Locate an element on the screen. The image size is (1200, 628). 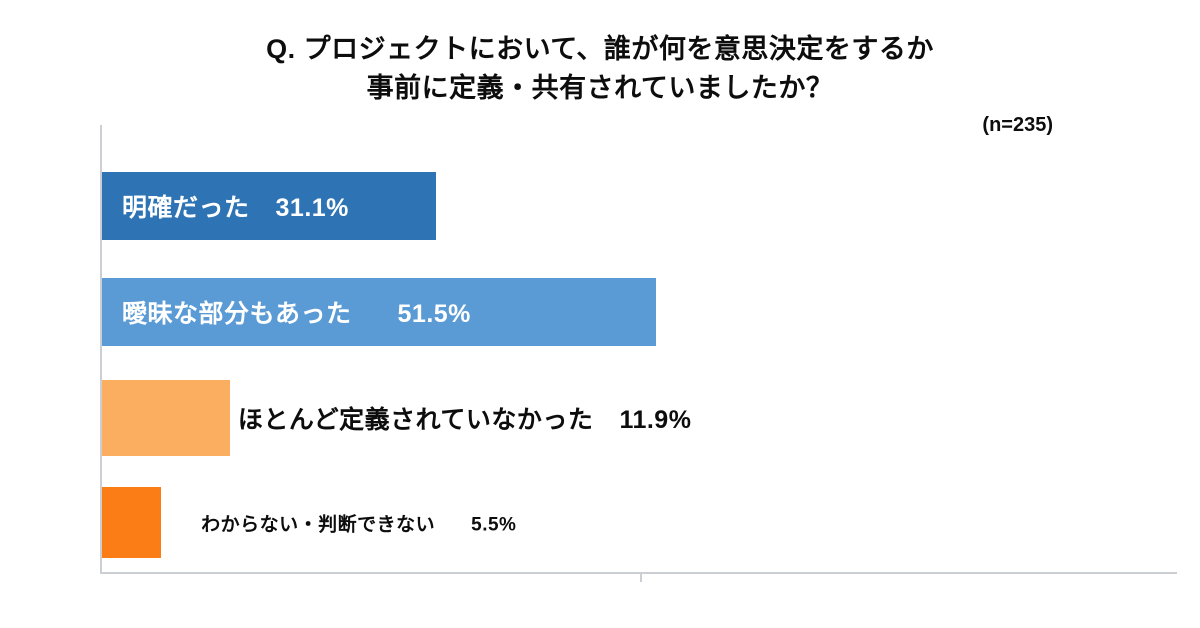
bar-label: 明確だった 31.1% is located at coordinates (235, 206).